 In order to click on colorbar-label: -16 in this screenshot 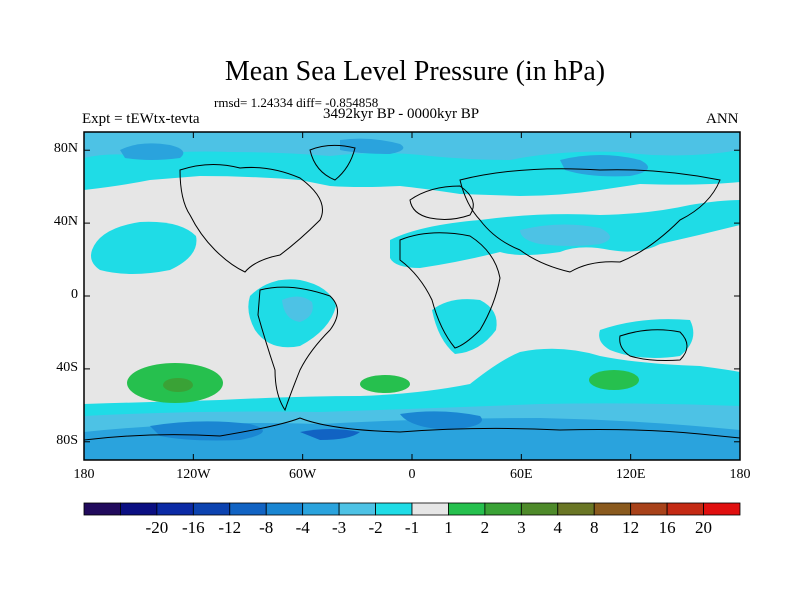, I will do `click(193, 527)`.